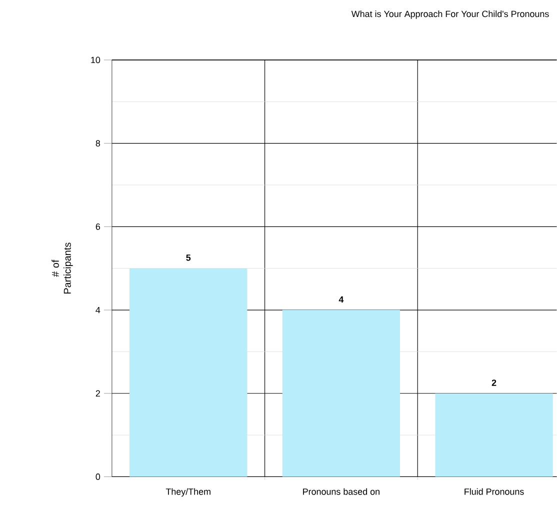  Describe the element at coordinates (494, 491) in the screenshot. I see `x-tick-label: Fluid Pronouns` at that location.